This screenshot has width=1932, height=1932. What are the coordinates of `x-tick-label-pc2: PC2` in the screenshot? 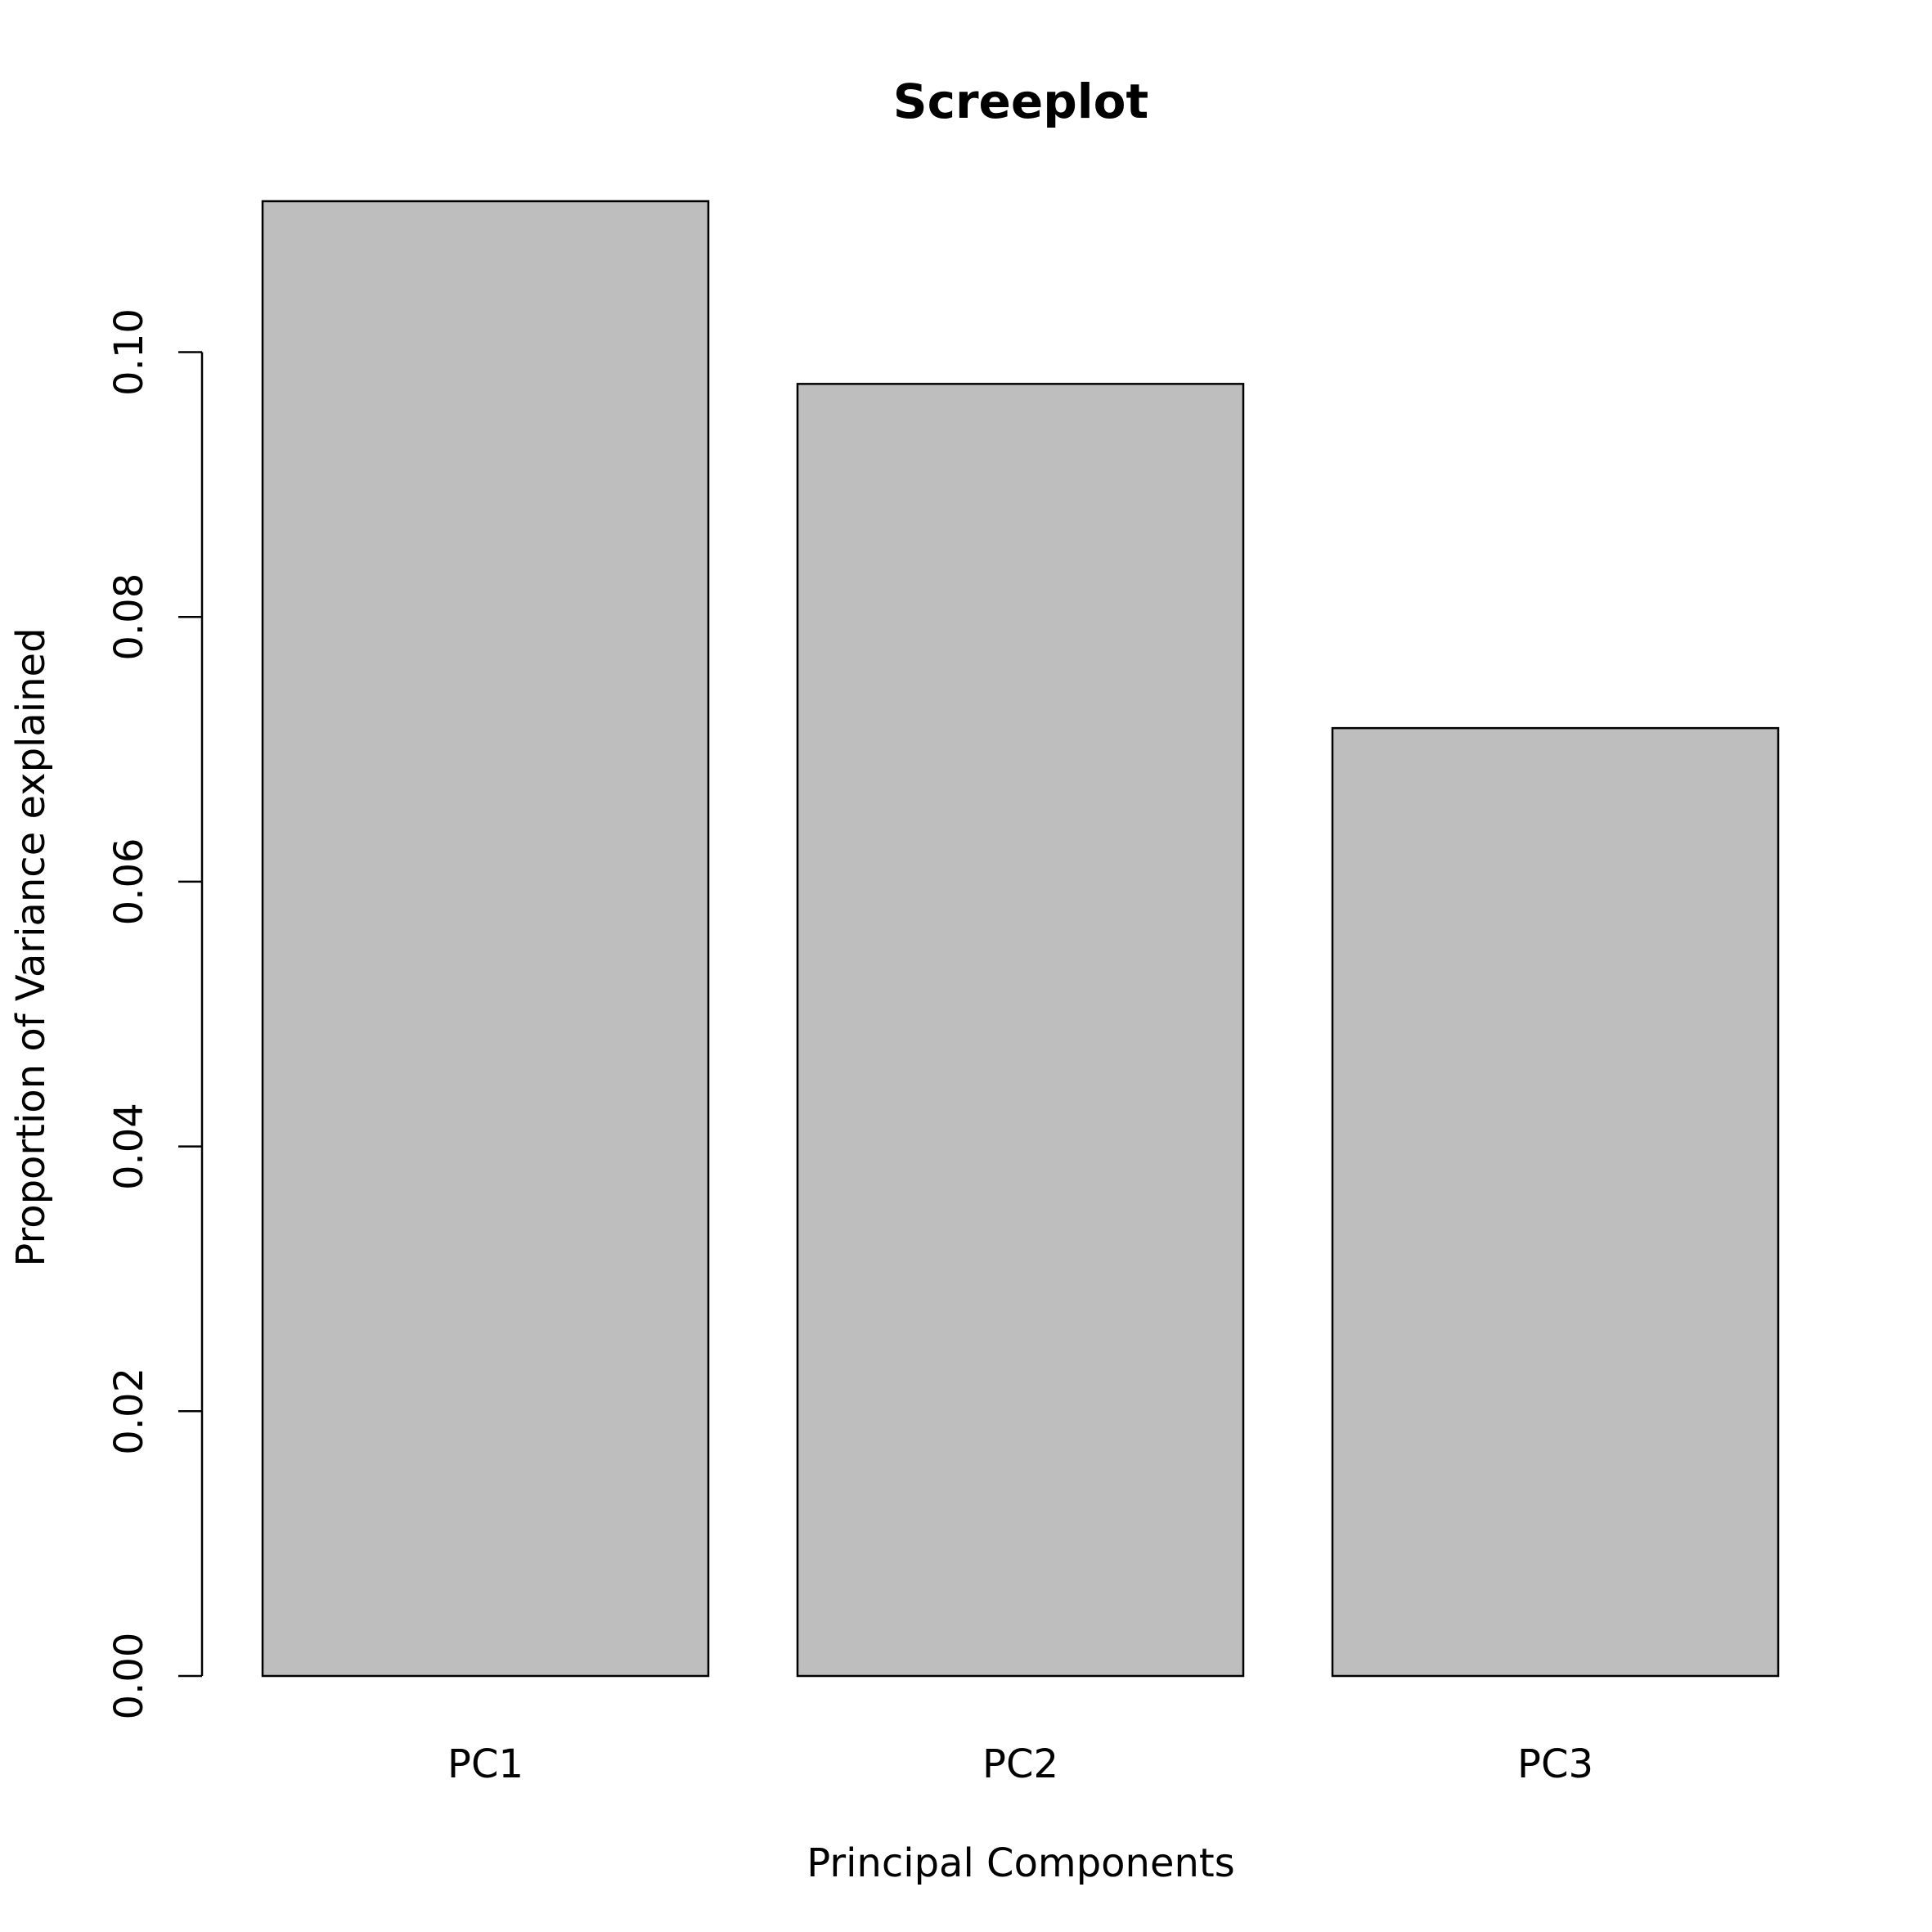 It's located at (1020, 1764).